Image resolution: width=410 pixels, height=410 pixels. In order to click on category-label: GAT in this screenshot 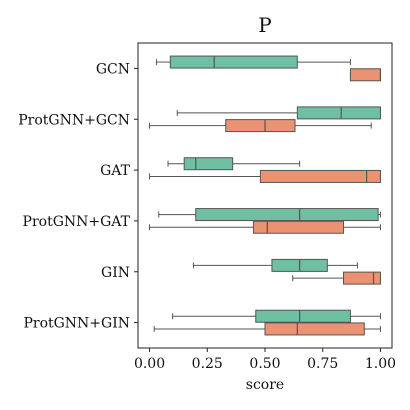, I will do `click(115, 171)`.